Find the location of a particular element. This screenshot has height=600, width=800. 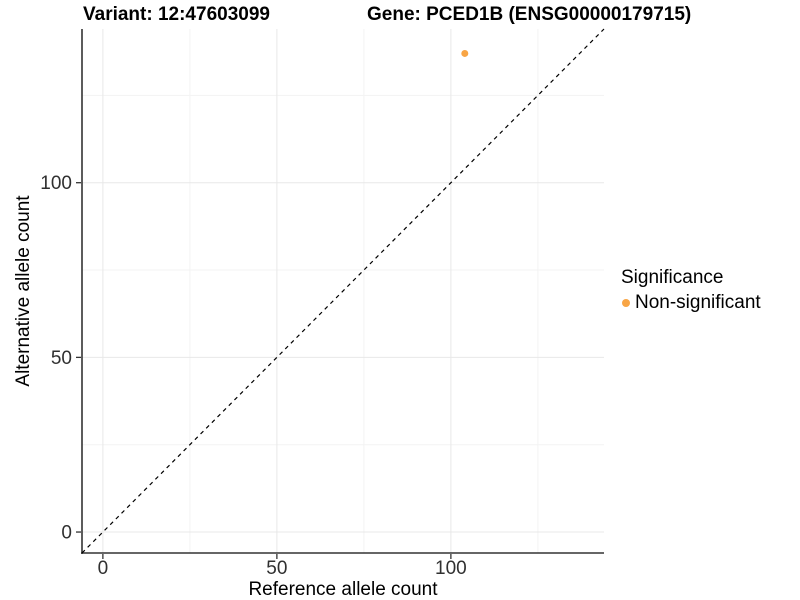

y-tick-label: 100 is located at coordinates (56, 183).